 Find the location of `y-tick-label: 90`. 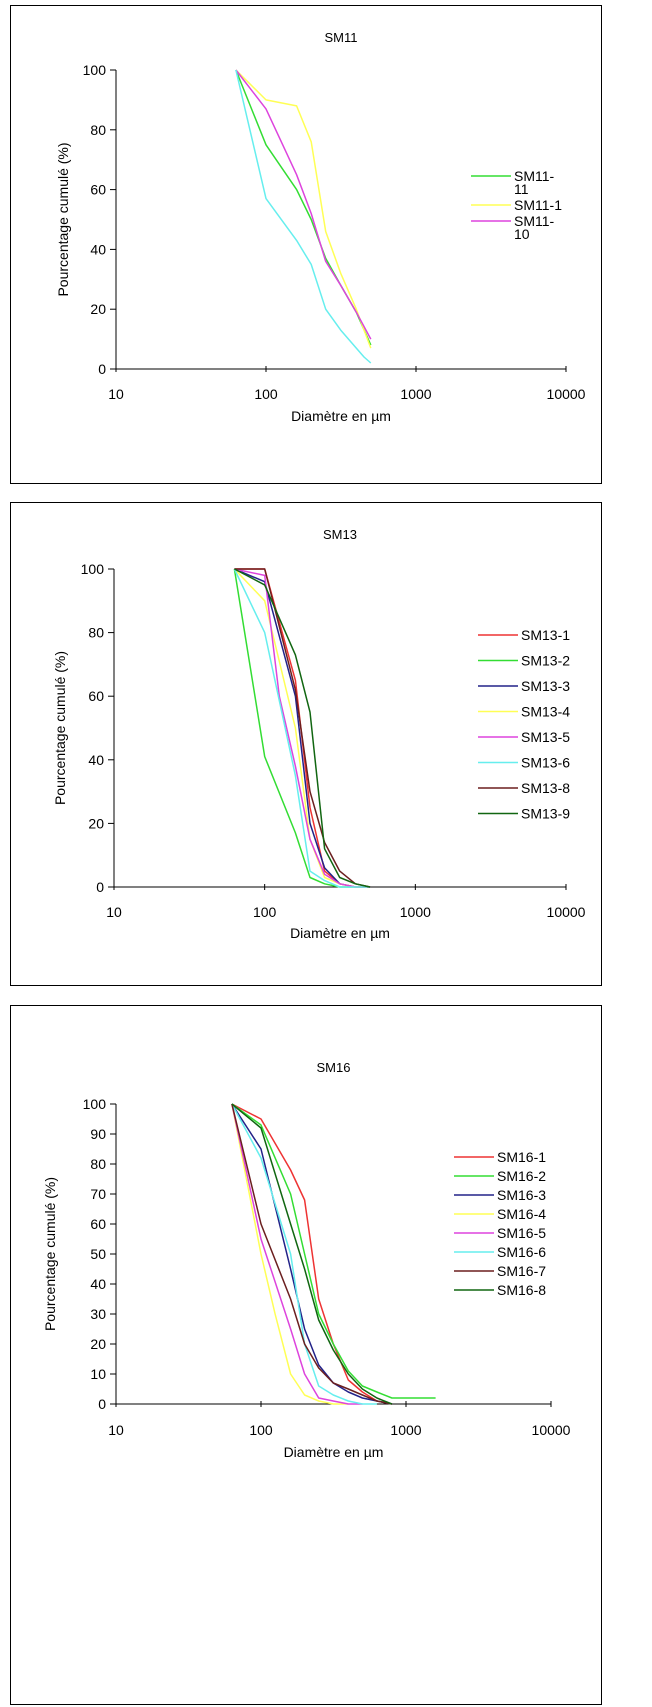

y-tick-label: 90 is located at coordinates (98, 1134).